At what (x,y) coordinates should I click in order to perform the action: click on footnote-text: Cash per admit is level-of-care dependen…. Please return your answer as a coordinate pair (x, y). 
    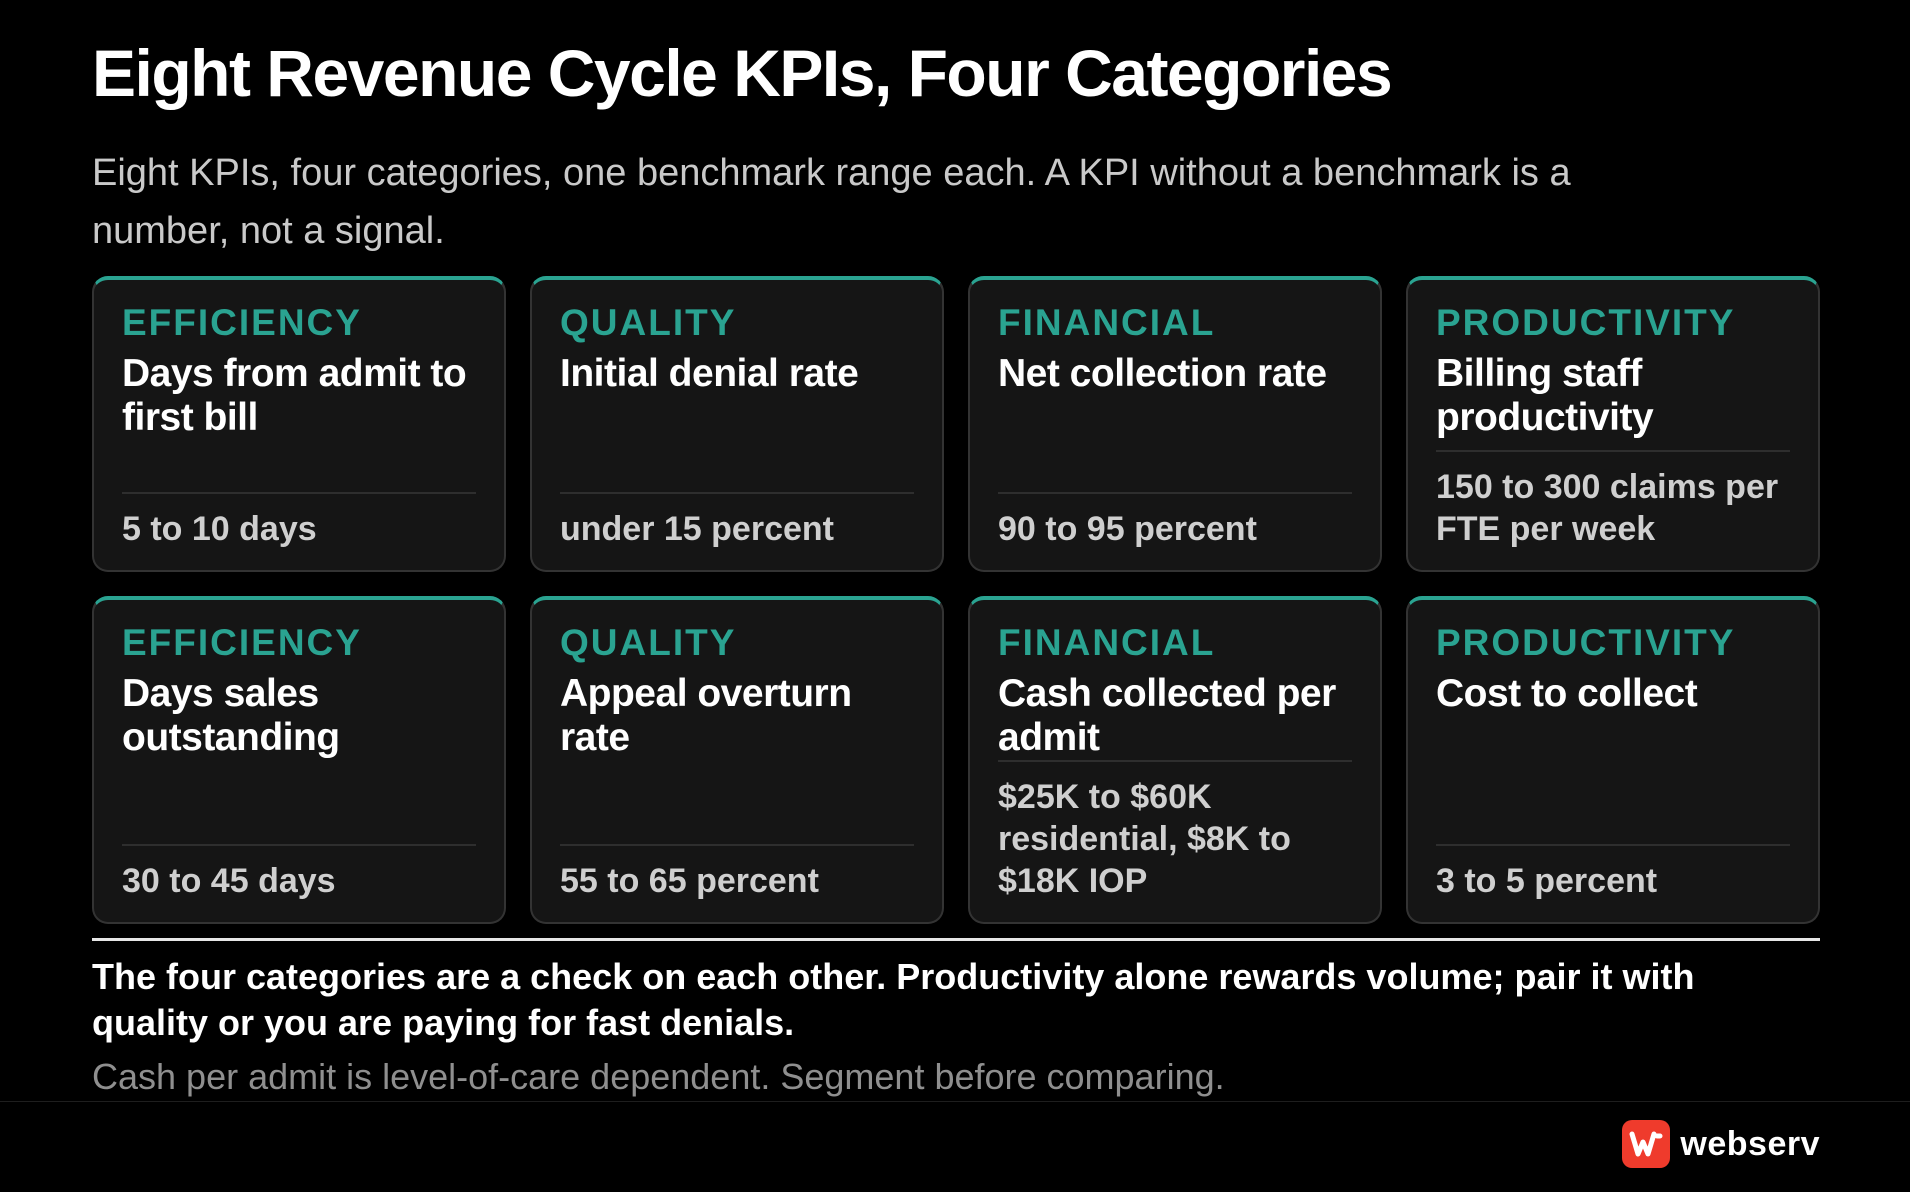
    Looking at the image, I should click on (658, 1076).